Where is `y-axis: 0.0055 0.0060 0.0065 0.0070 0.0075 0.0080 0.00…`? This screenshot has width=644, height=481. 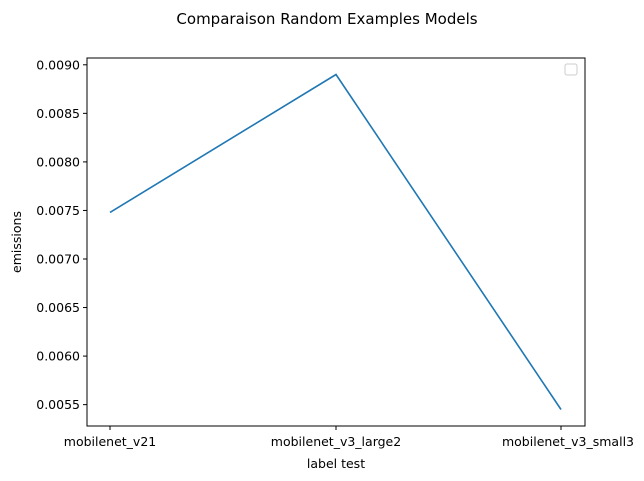
y-axis: 0.0055 0.0060 0.0065 0.0070 0.0075 0.0080 0.00… is located at coordinates (61, 234).